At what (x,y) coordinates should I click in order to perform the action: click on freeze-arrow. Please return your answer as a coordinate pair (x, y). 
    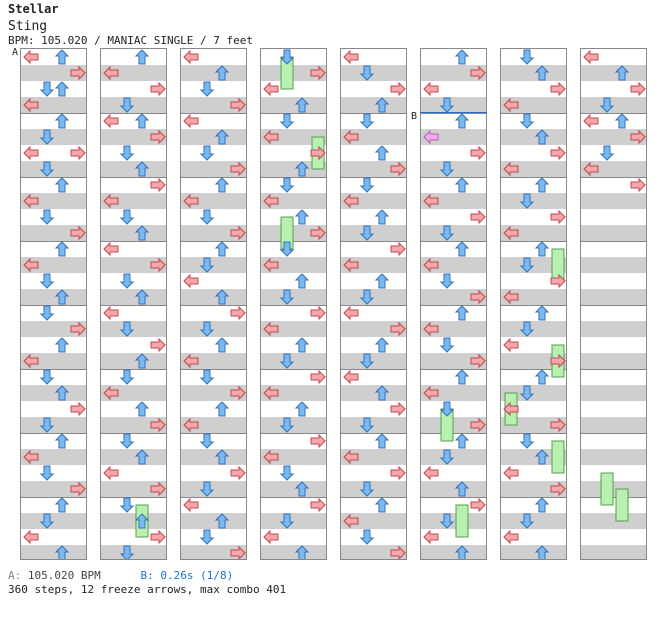
    Looking at the image, I should click on (558, 457).